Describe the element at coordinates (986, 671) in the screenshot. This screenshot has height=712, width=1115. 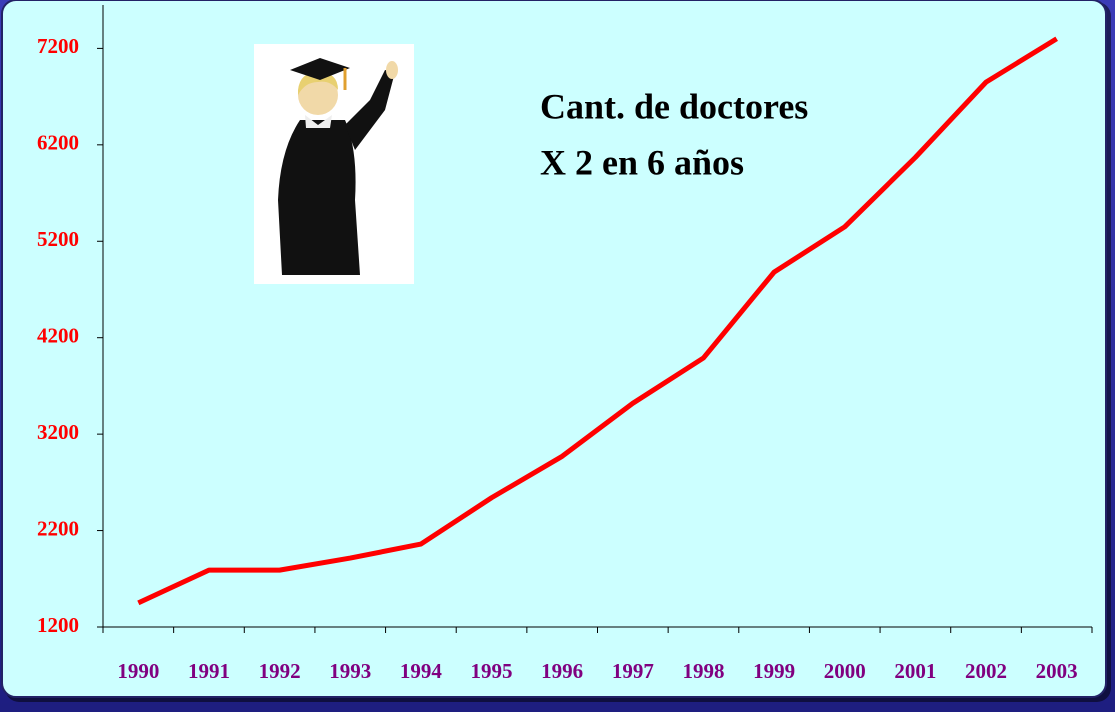
I see `x-tick-label: 2002` at that location.